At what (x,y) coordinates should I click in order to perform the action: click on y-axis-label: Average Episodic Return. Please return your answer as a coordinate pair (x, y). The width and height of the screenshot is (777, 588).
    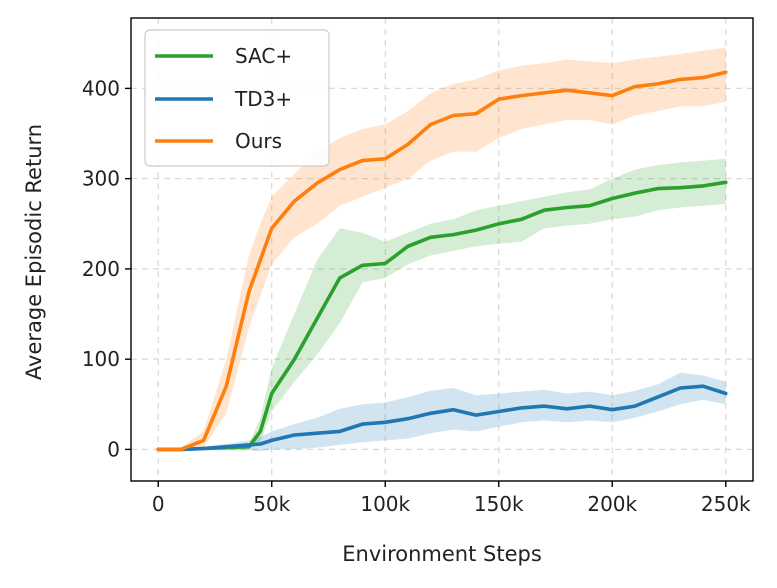
    Looking at the image, I should click on (34, 252).